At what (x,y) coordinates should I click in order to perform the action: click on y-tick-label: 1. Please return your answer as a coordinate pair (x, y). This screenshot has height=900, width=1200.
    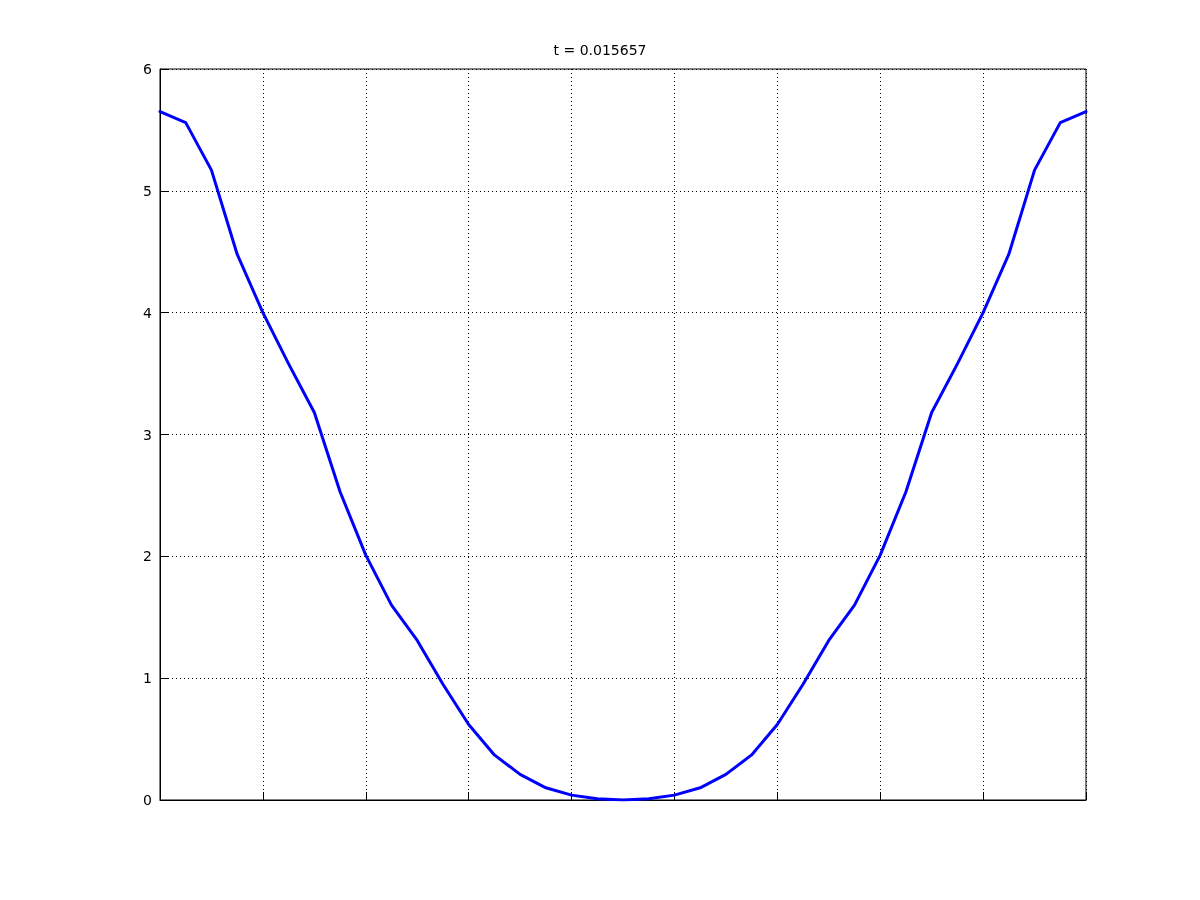
    Looking at the image, I should click on (147, 678).